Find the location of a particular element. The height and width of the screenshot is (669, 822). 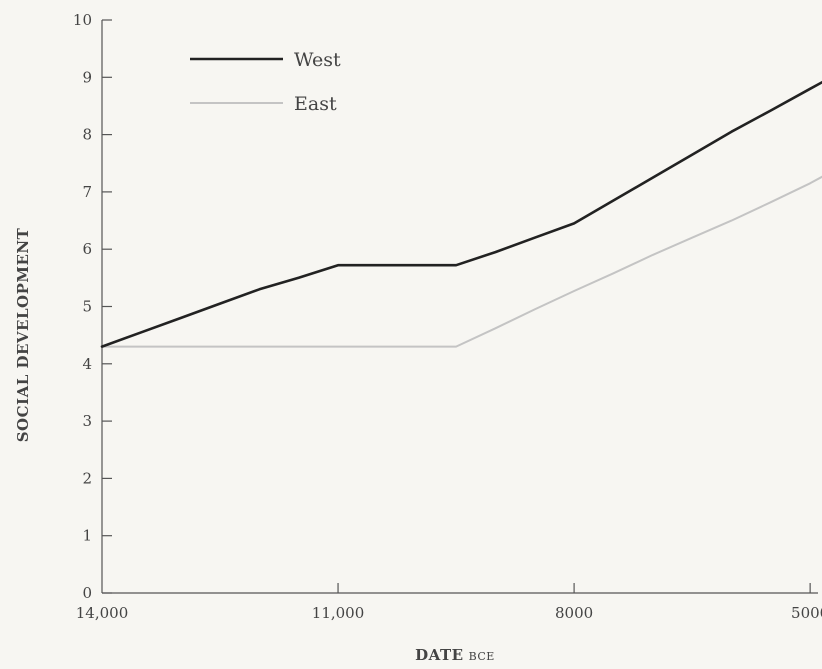

y-axis-title: SOCIAL DEVELOPMENT is located at coordinates (23, 334).